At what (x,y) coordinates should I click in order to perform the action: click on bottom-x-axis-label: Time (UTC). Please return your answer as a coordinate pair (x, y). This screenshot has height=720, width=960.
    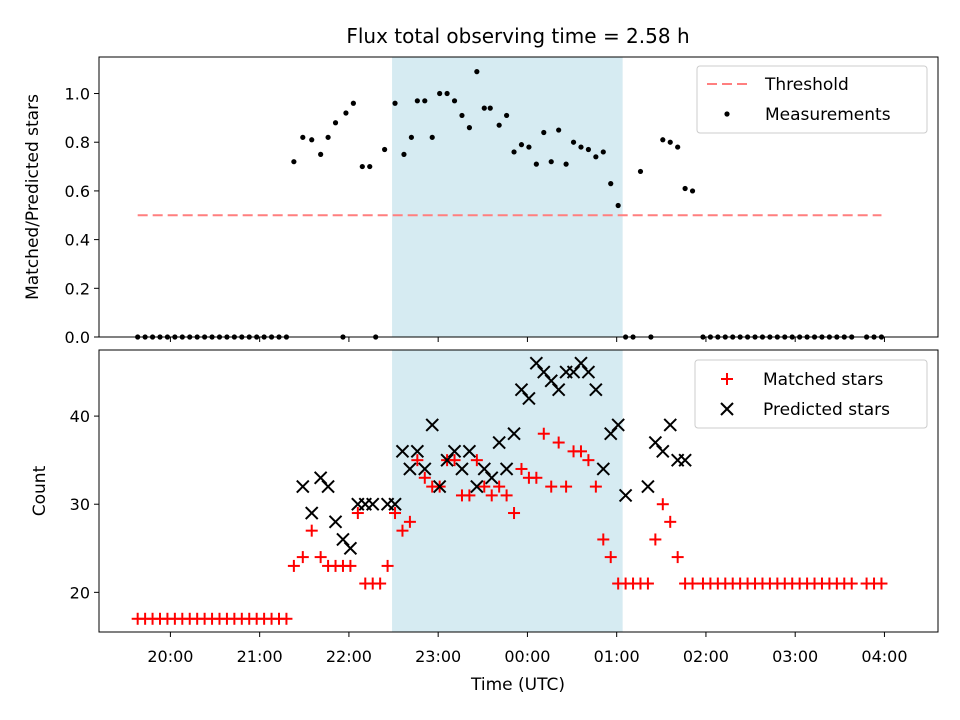
    Looking at the image, I should click on (517, 685).